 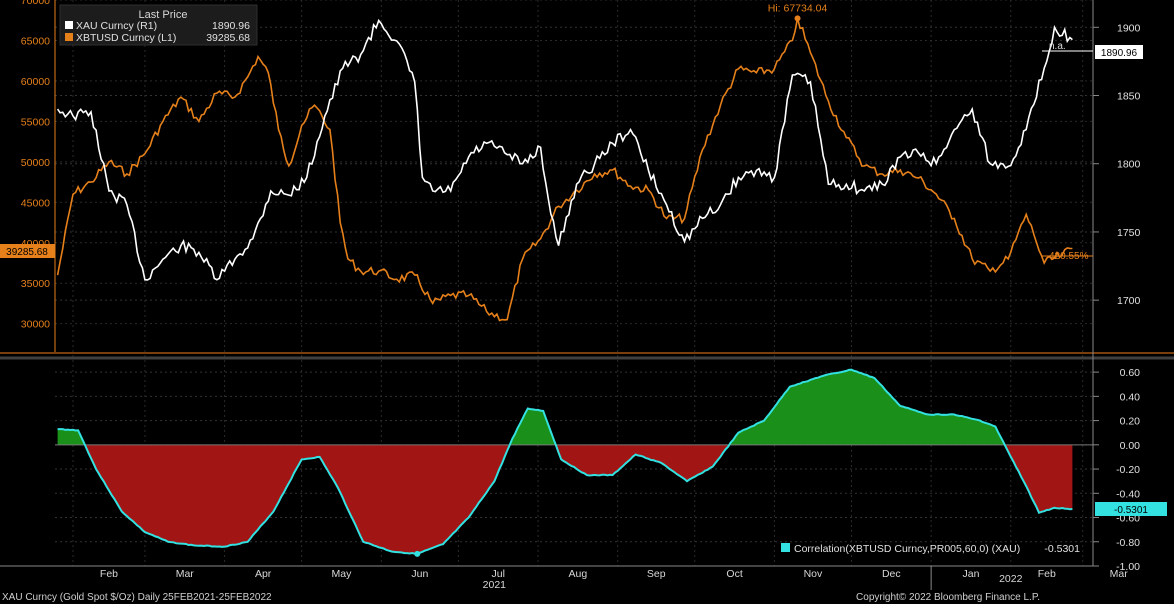 I want to click on left-tick-1: 65000, so click(x=35, y=41).